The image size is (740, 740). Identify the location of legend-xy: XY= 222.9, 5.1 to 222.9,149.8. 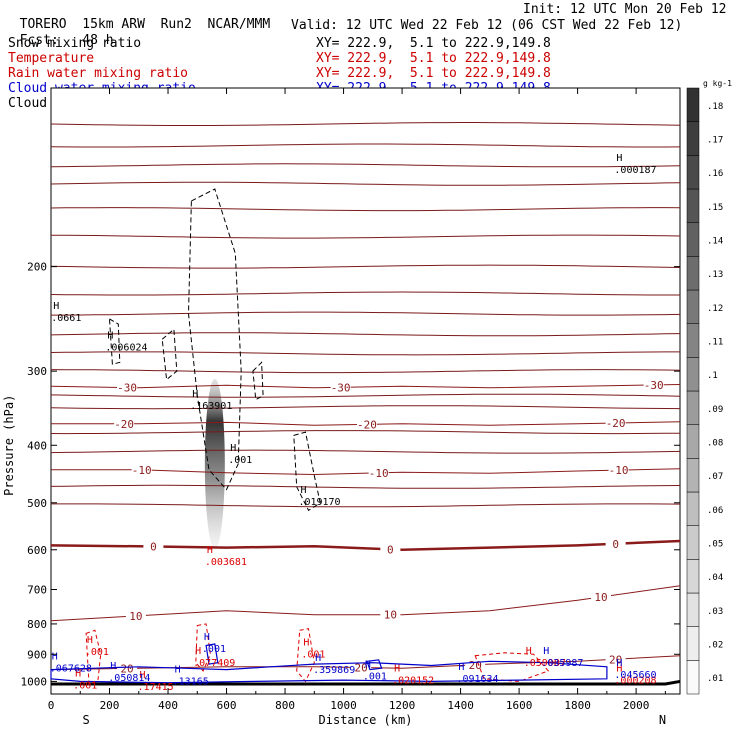
(433, 43).